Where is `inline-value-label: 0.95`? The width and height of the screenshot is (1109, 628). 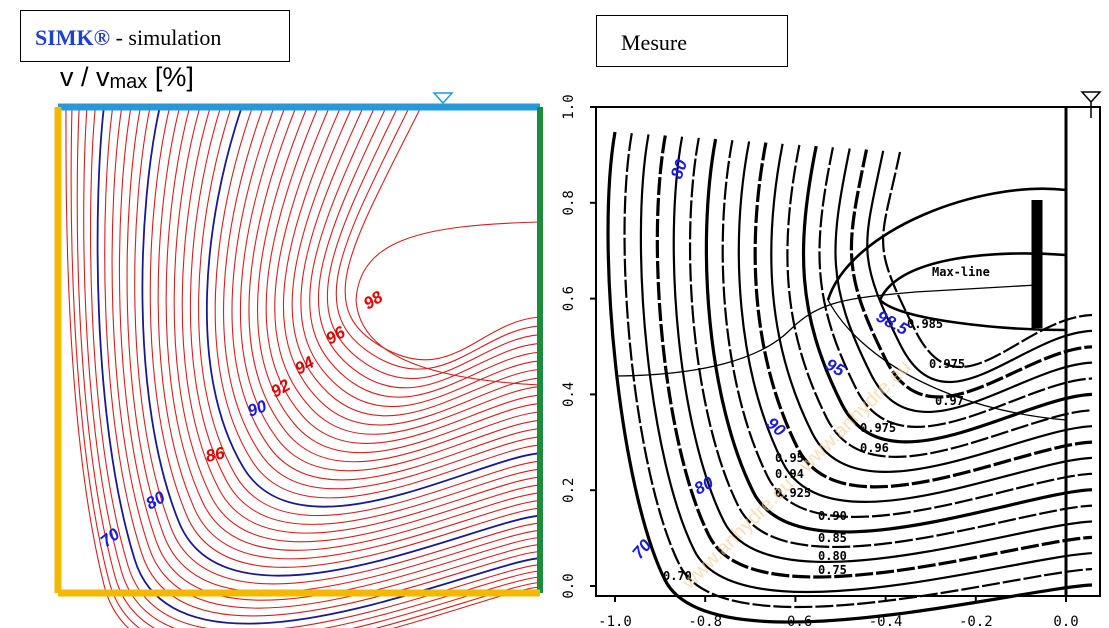 inline-value-label: 0.95 is located at coordinates (789, 458).